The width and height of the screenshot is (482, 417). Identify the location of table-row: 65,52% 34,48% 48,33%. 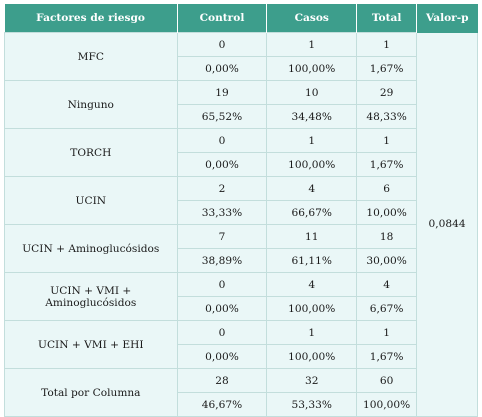
(241, 116).